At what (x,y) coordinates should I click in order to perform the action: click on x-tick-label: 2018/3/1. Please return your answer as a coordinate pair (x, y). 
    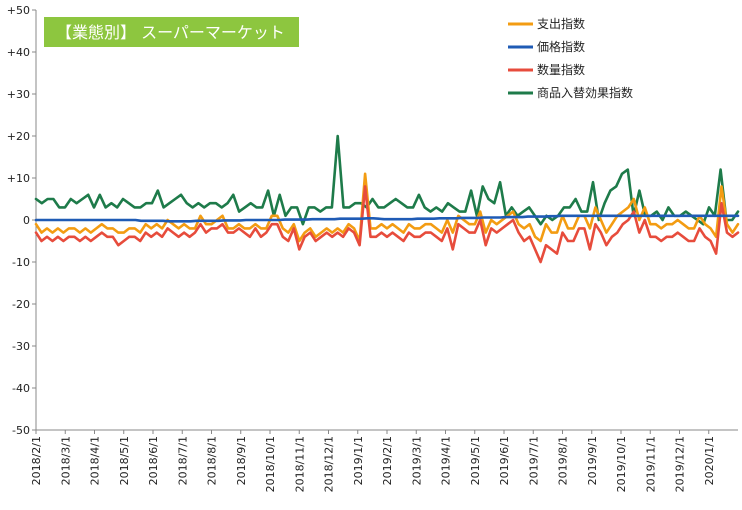
    Looking at the image, I should click on (65, 460).